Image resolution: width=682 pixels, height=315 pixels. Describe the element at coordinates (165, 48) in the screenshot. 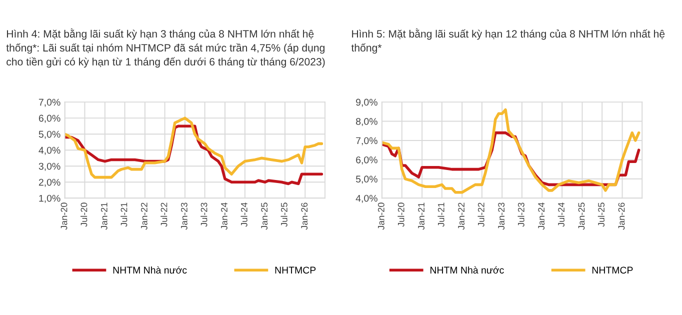

I see `chart-title: Hình 4: Mặt bằng lãi suất kỳ hạn 3 tháng của 8 NHTM lớn nhất hệ thống*: Lãi suất tại nhóm NHTMCP đã sát mức trần 4,75% (áp dụng cho tiền gửi có kỳ hạn từ 1 tháng đến dưới 6 tháng từ tháng 6/2023)` at that location.